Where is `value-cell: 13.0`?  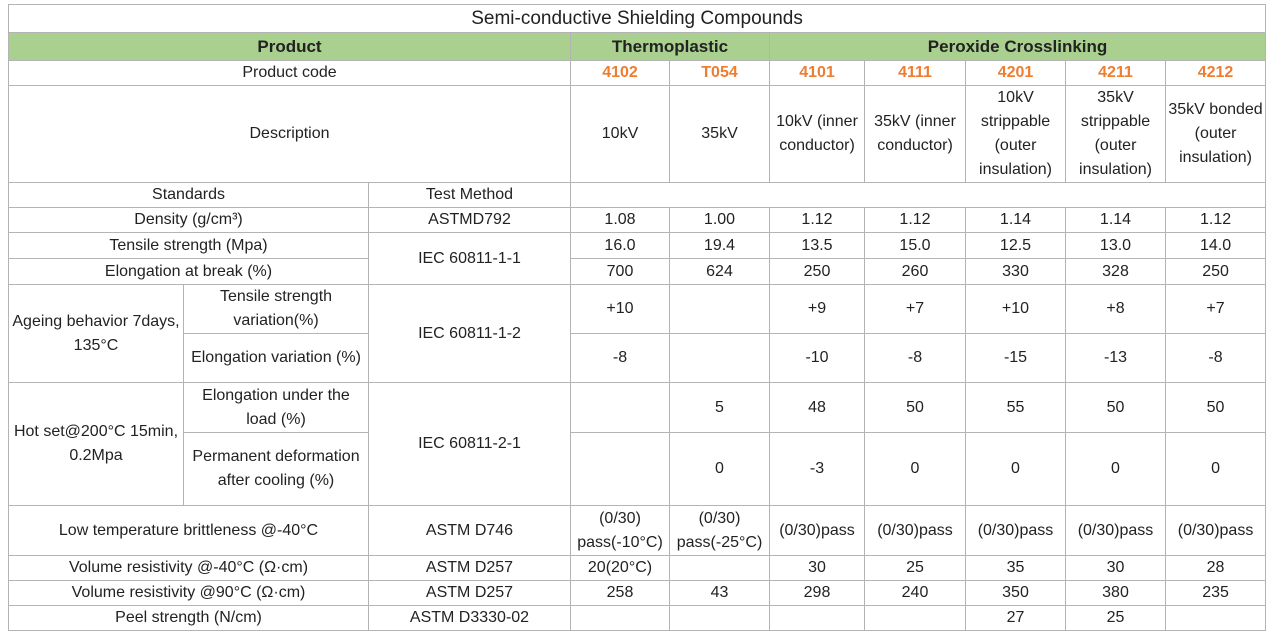
value-cell: 13.0 is located at coordinates (1115, 245).